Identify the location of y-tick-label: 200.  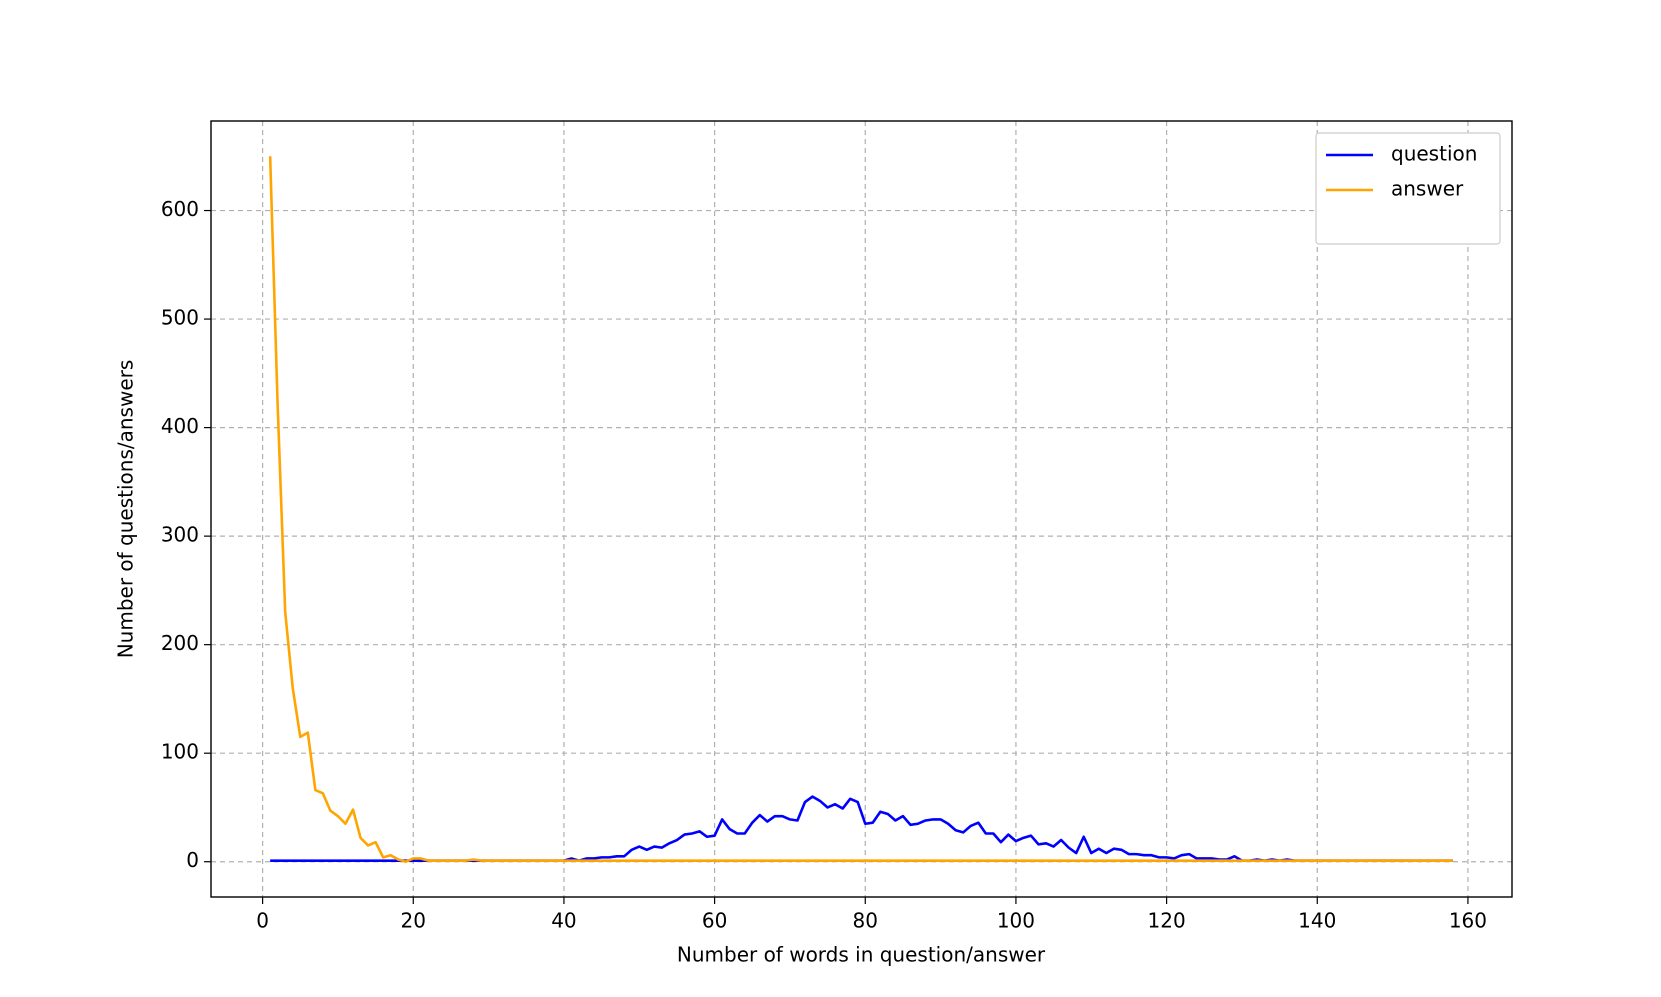
(180, 643).